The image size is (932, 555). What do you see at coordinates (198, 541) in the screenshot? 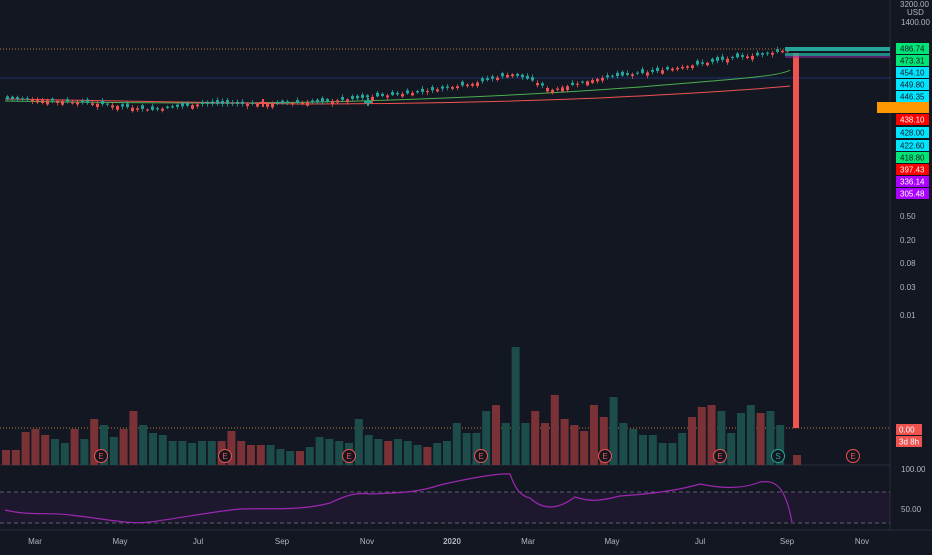
I see `time-label-jul: Jul` at bounding box center [198, 541].